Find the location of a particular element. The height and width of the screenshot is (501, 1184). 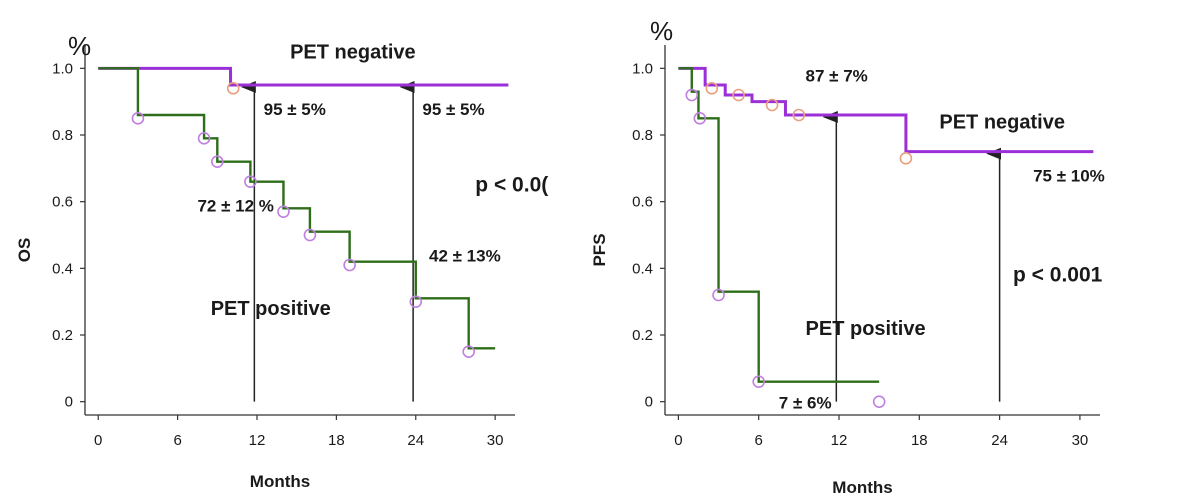

p-value-label: p < 0.001 is located at coordinates (1058, 275).